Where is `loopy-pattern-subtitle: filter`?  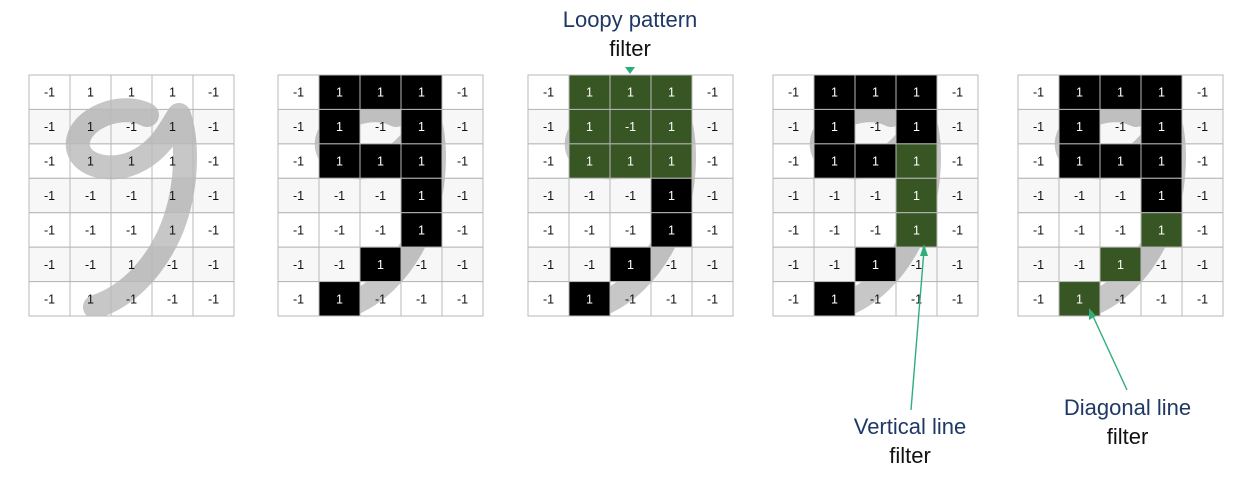
loopy-pattern-subtitle: filter is located at coordinates (630, 48).